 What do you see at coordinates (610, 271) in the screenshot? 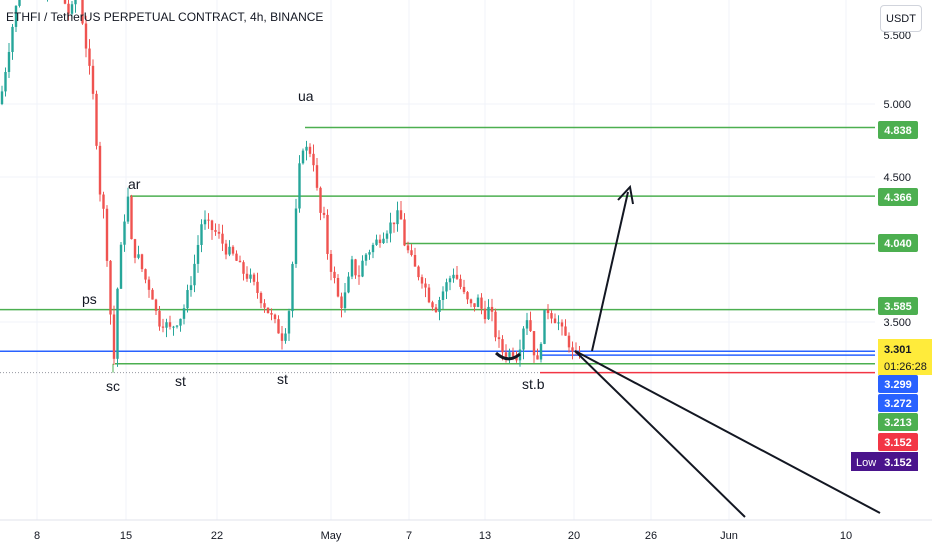
I see `up-arrow-line` at bounding box center [610, 271].